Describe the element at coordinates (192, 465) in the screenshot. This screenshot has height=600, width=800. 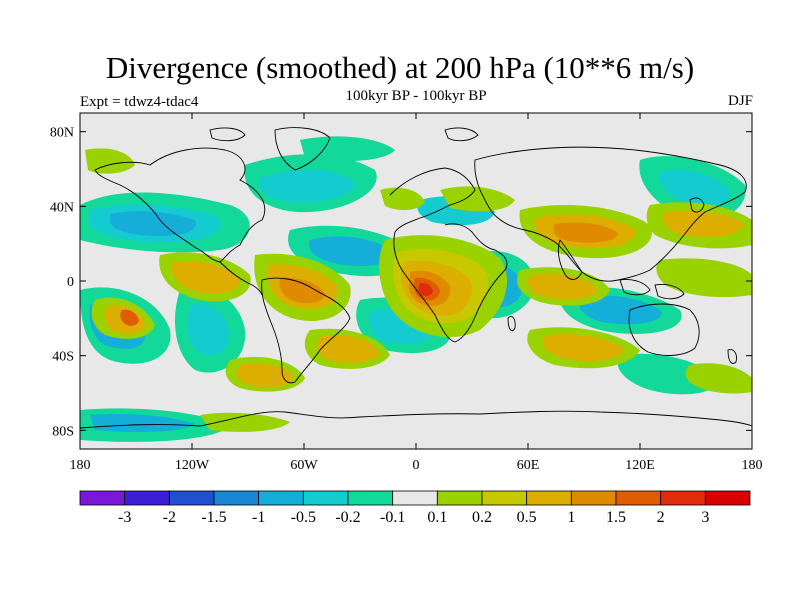
I see `lon-tick-label: 120W` at that location.